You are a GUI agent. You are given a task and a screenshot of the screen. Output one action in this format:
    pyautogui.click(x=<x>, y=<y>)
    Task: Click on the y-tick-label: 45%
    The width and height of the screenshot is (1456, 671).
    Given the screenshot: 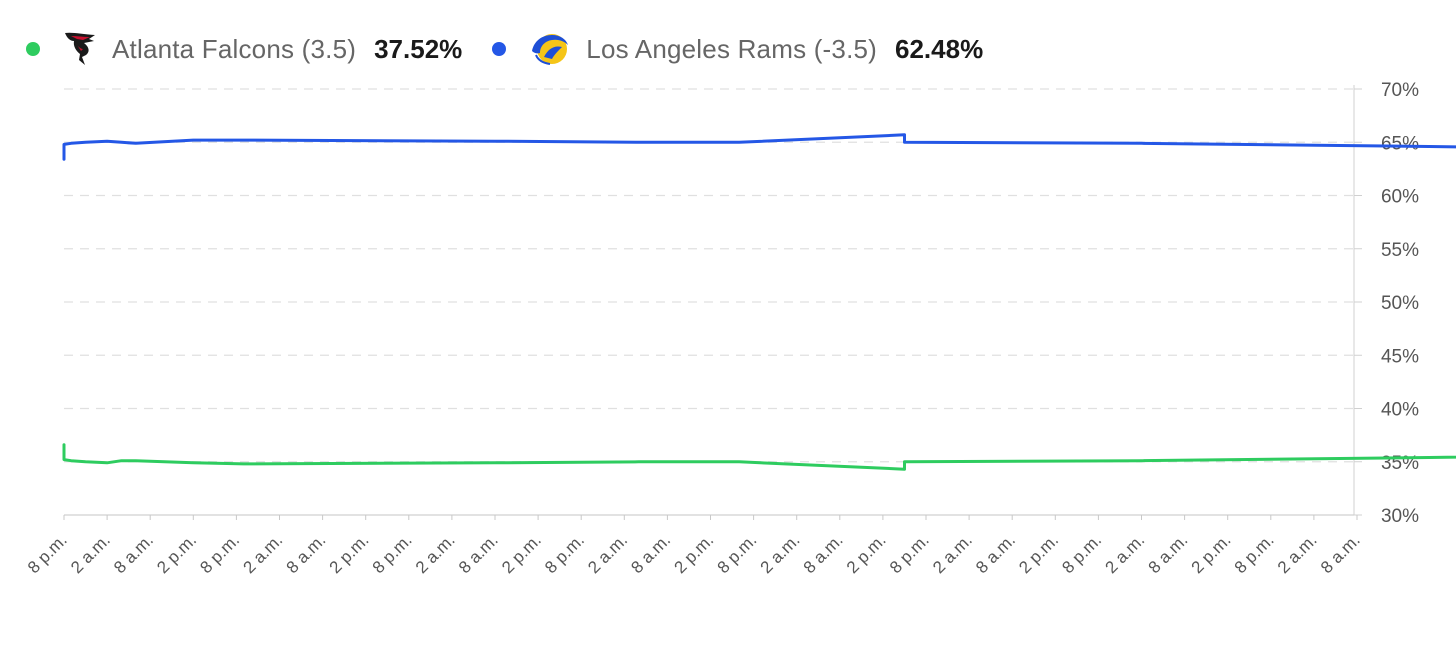 What is the action you would take?
    pyautogui.click(x=1400, y=356)
    